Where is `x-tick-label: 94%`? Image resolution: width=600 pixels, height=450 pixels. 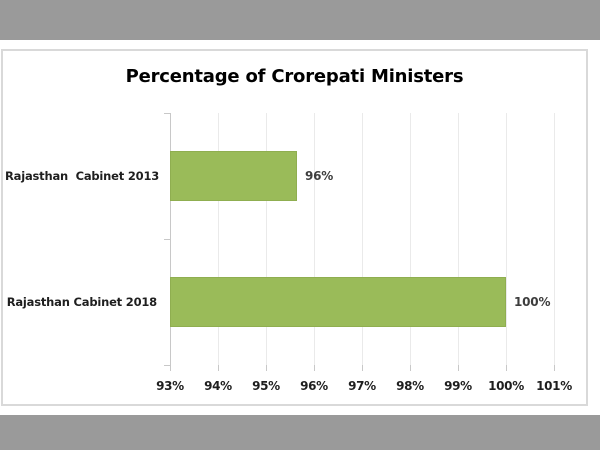 x-tick-label: 94% is located at coordinates (218, 386).